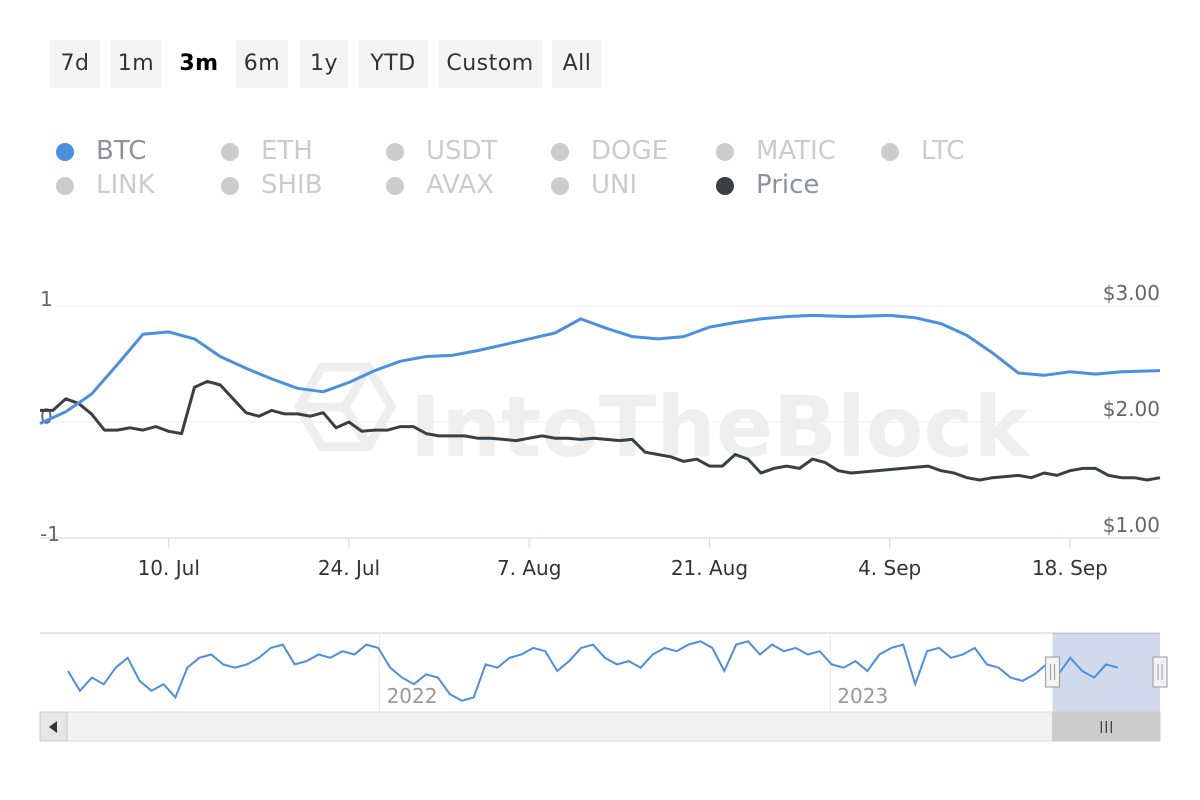 The width and height of the screenshot is (1200, 800). I want to click on range-button-1y: 1y, so click(324, 64).